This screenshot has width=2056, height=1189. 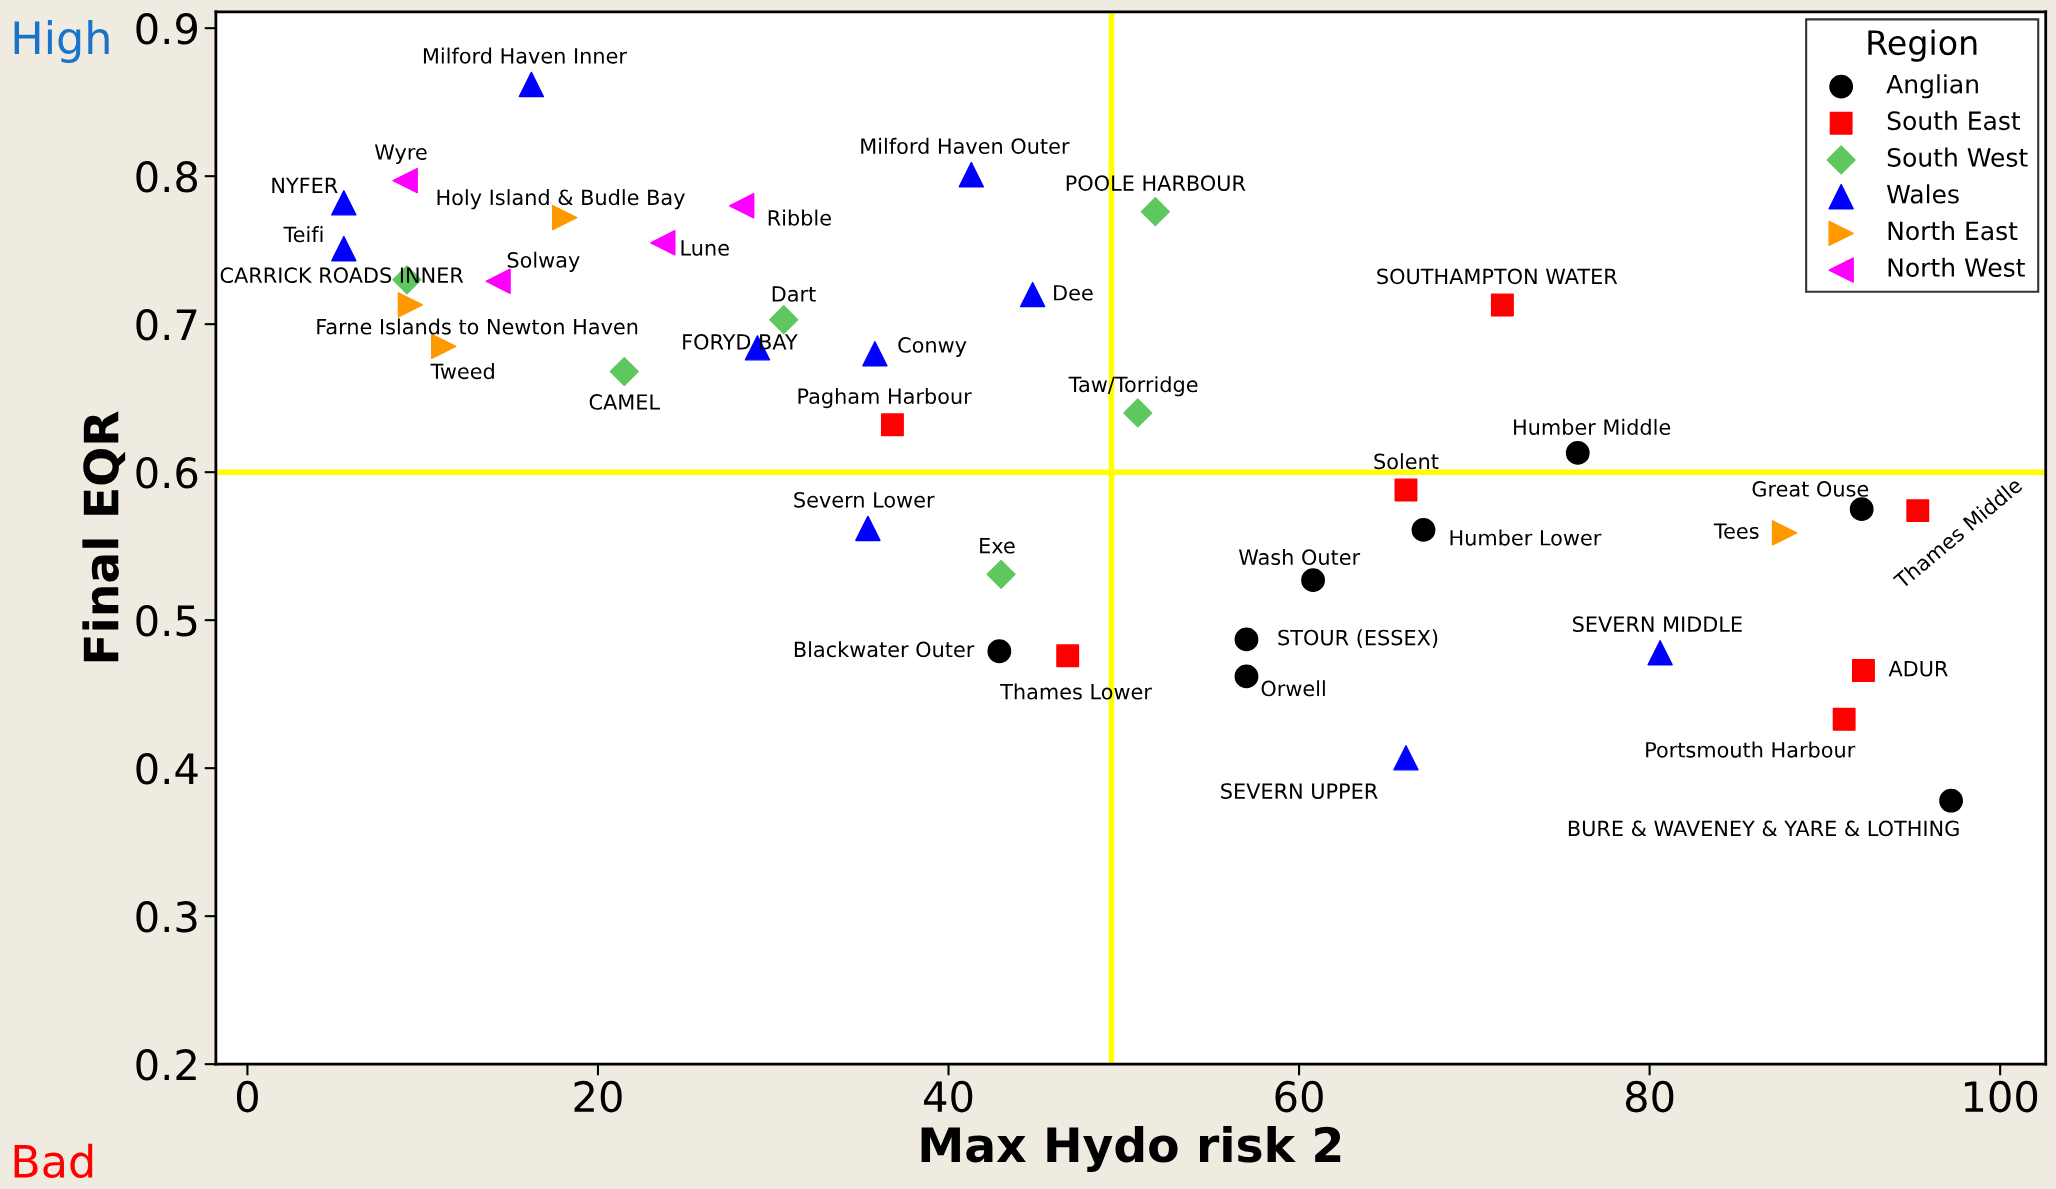 I want to click on data-label: Lune, so click(x=705, y=248).